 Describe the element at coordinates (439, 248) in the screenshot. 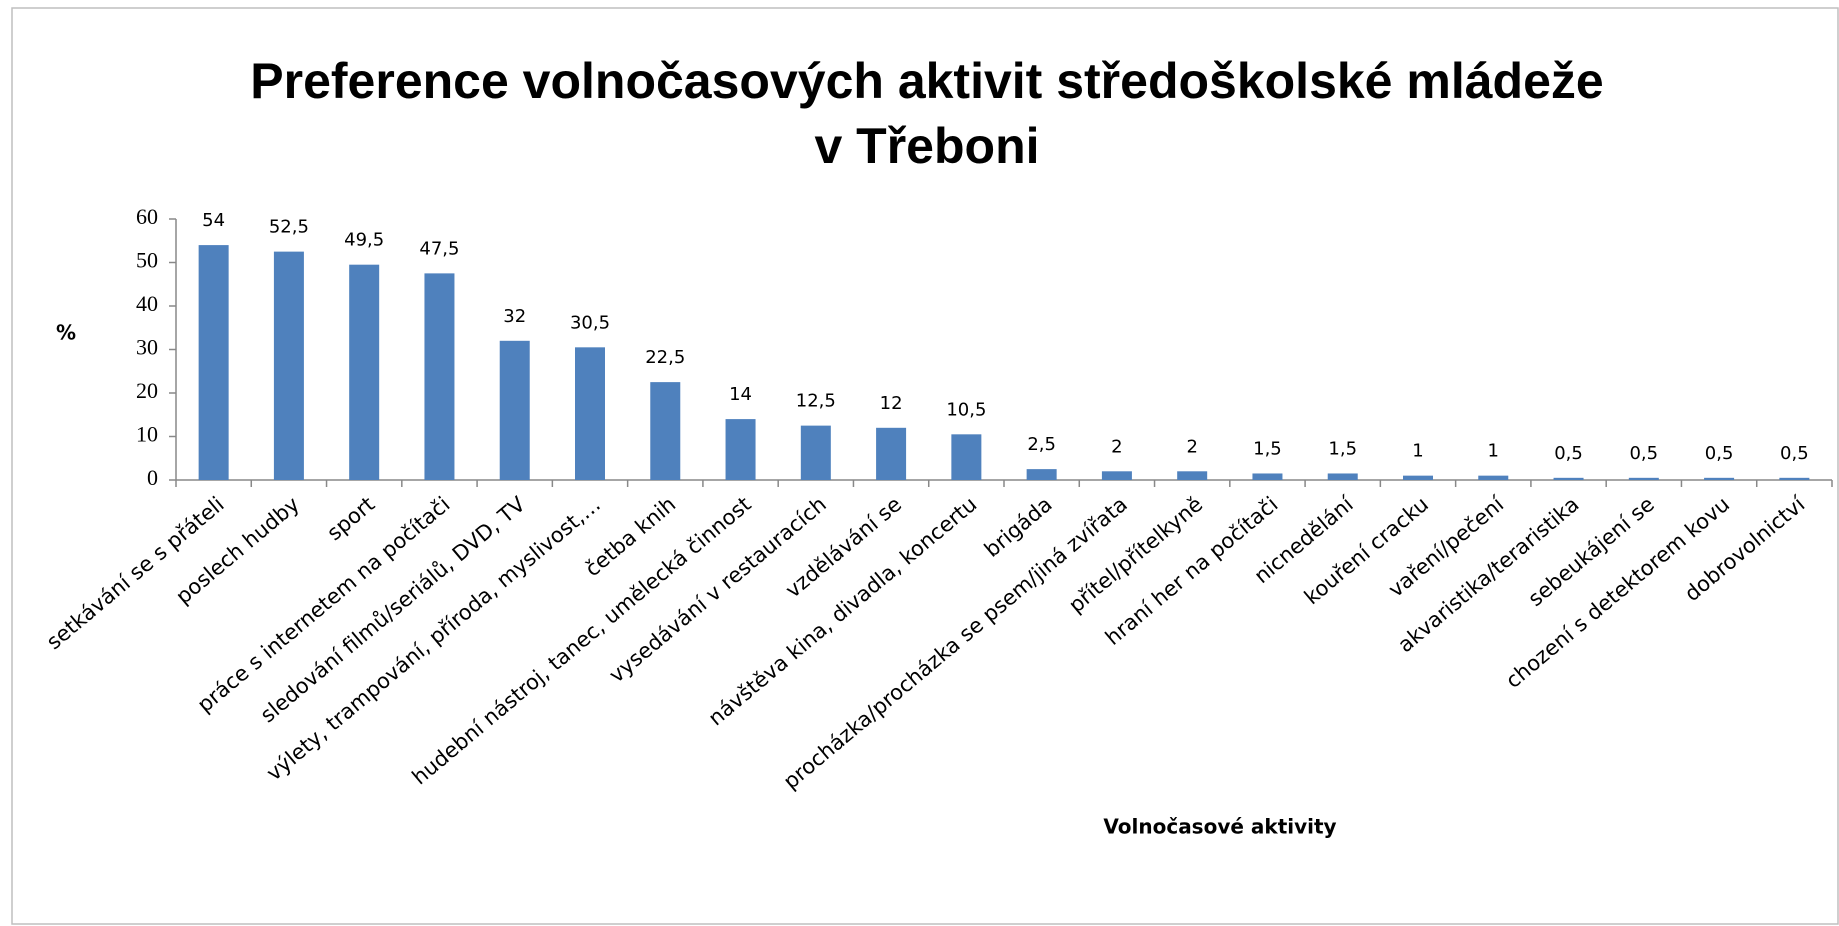

I see `data-label: 47,5` at that location.